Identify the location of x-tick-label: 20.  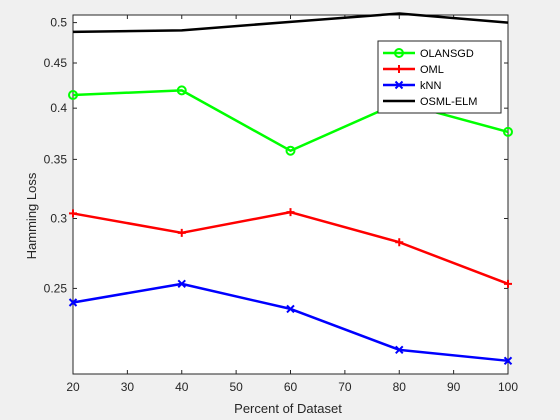
(73, 387).